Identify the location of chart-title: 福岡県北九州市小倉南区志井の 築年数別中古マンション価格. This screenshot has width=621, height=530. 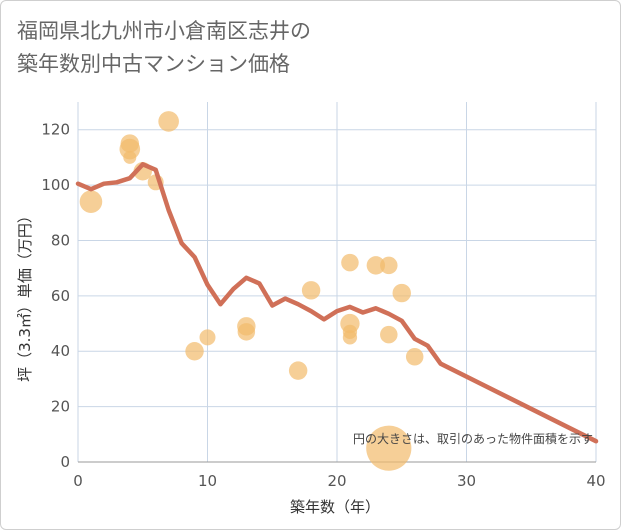
(164, 48).